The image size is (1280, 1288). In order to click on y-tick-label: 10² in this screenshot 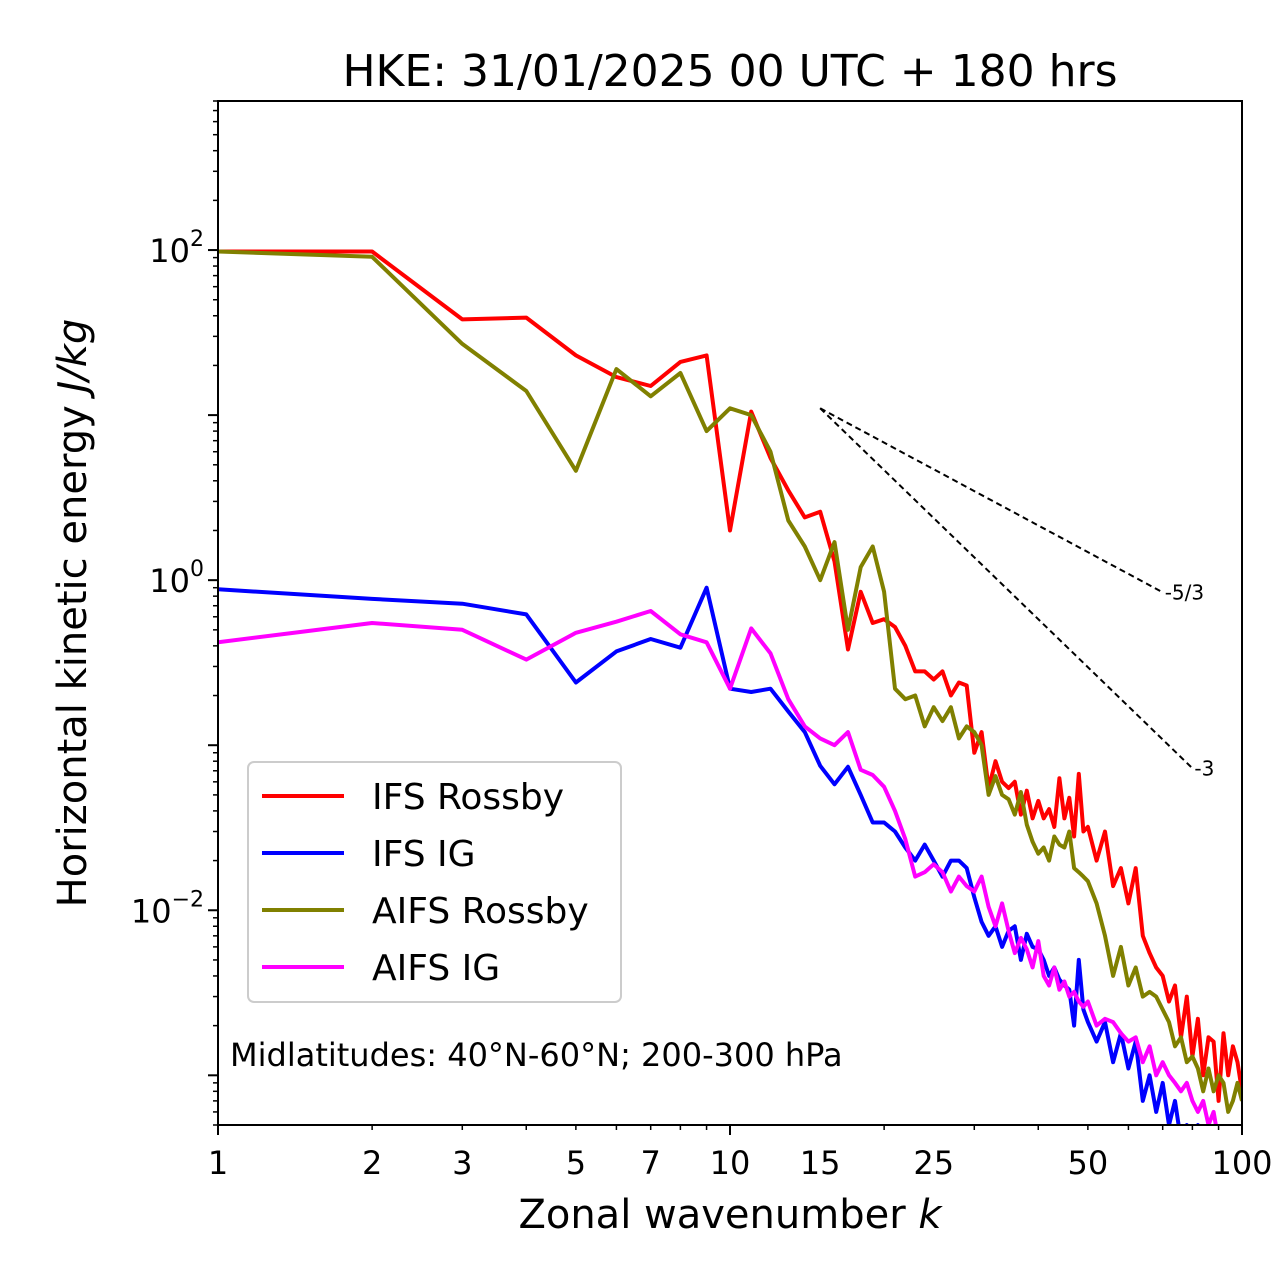, I will do `click(176, 248)`.